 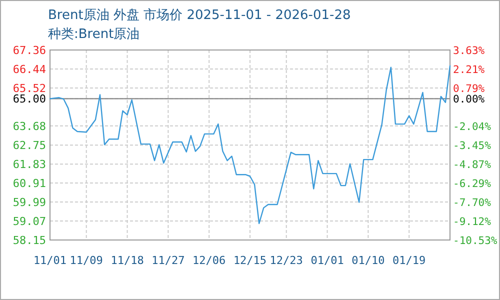 I want to click on y2-tick-label: -10.53%, so click(x=475, y=241).